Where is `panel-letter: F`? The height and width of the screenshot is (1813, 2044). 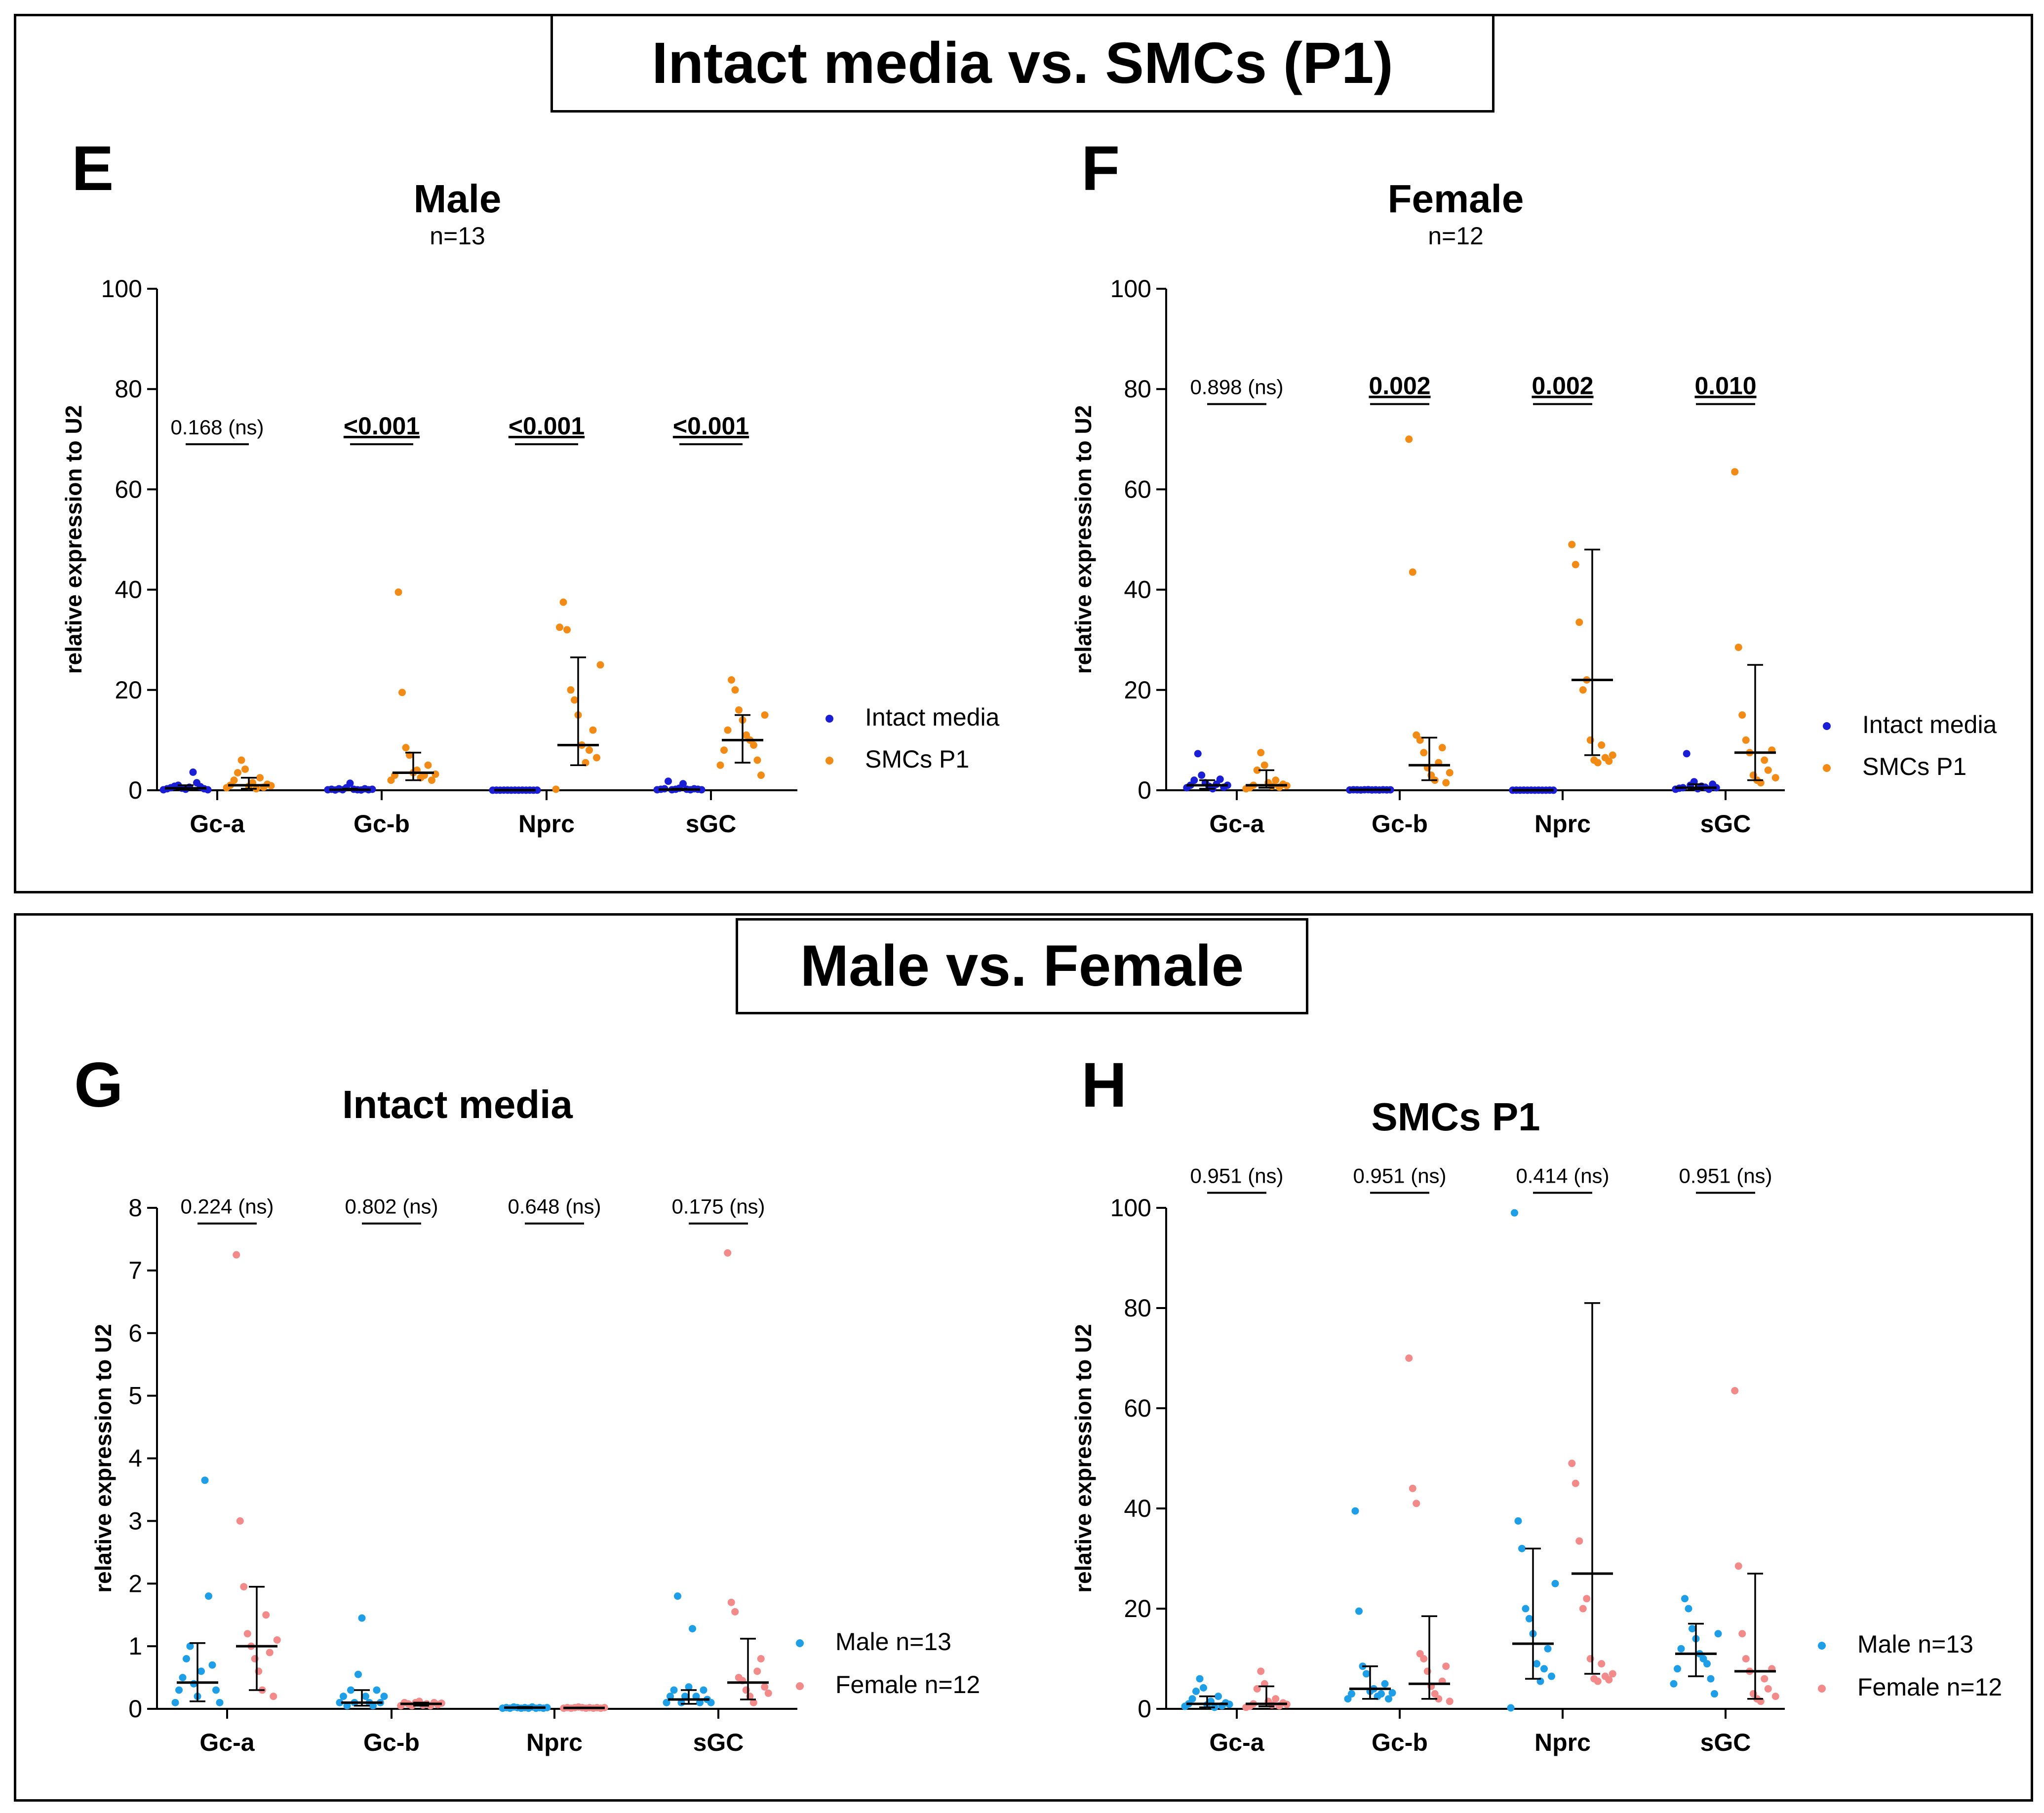 panel-letter: F is located at coordinates (1100, 168).